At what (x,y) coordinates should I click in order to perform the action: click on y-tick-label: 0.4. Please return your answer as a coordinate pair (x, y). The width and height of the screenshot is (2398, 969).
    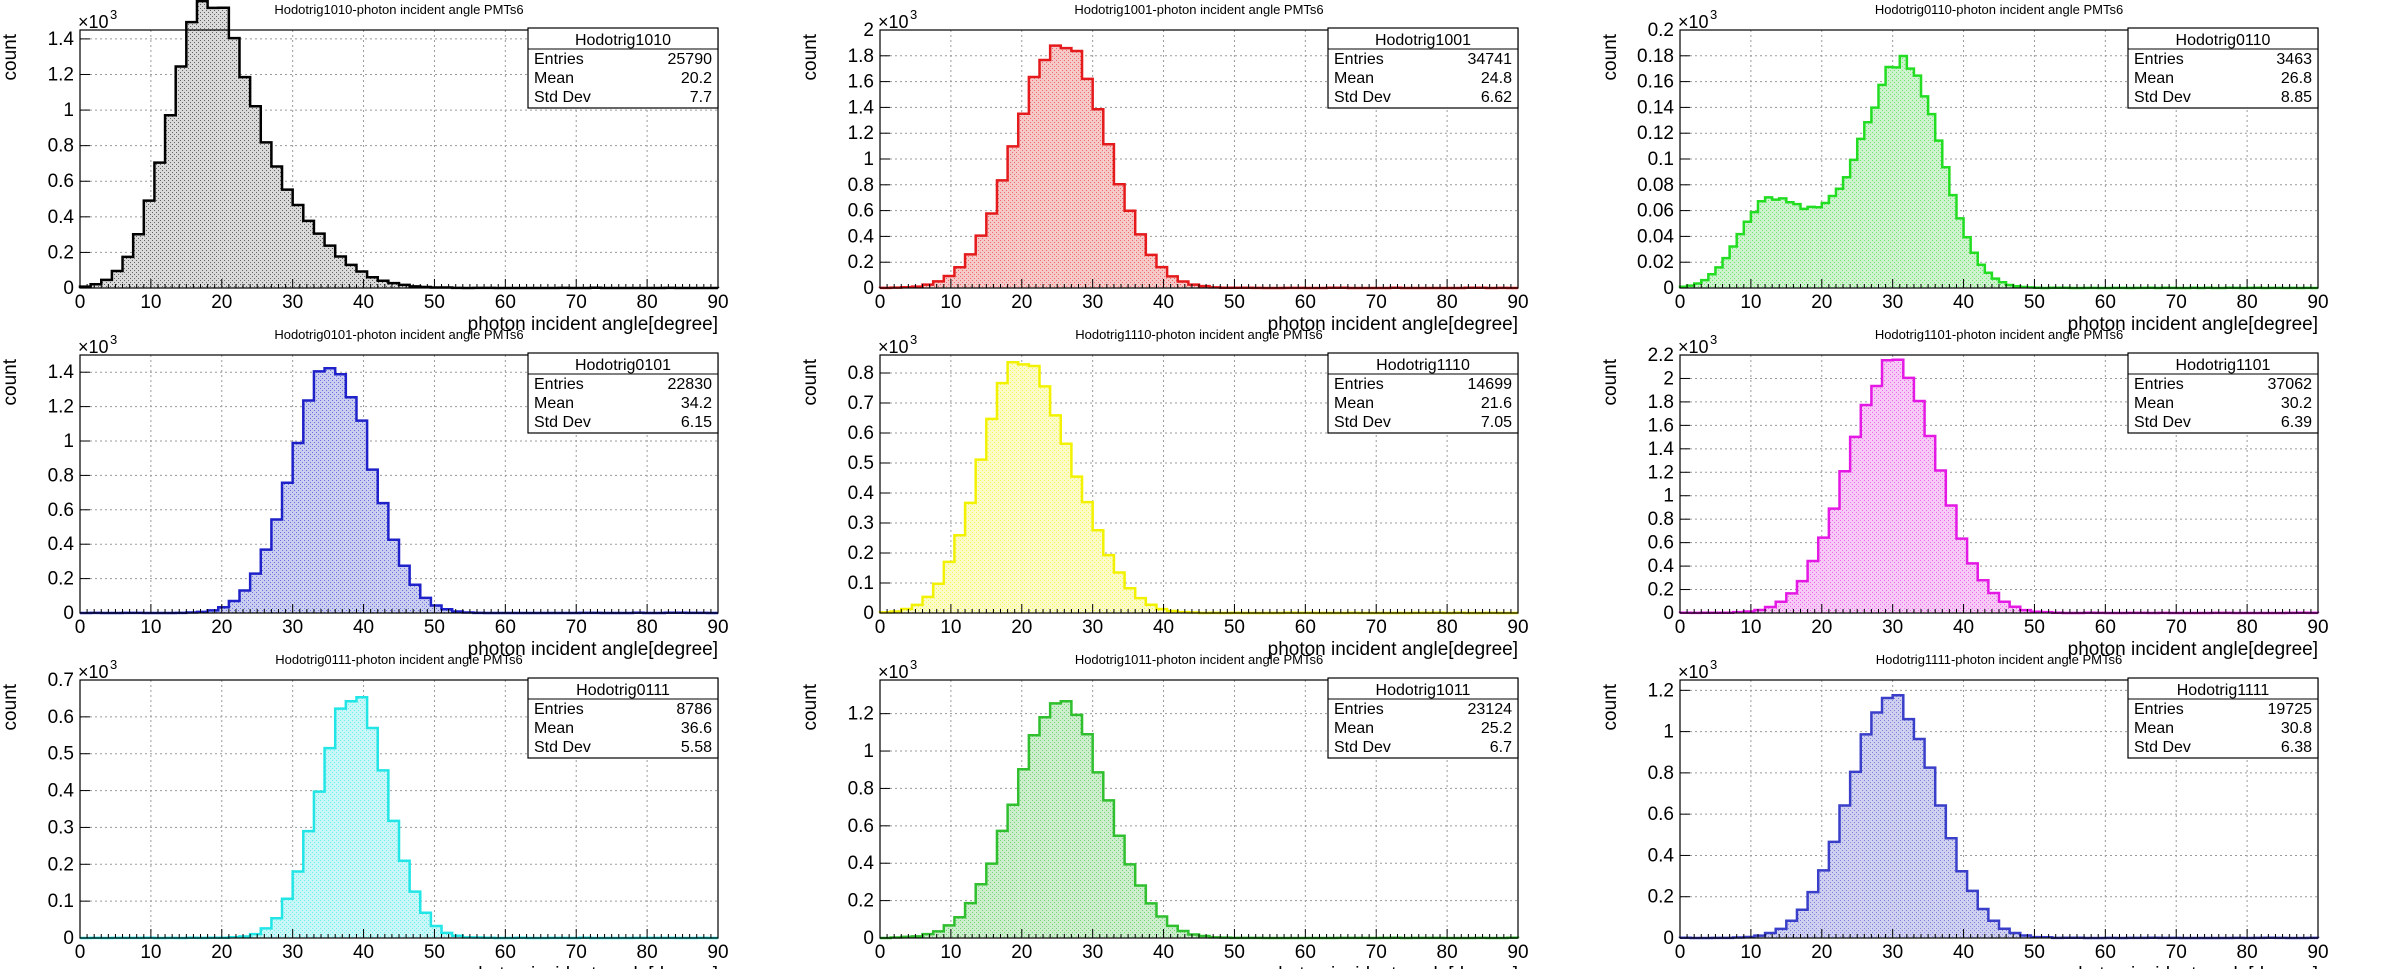
    Looking at the image, I should click on (861, 863).